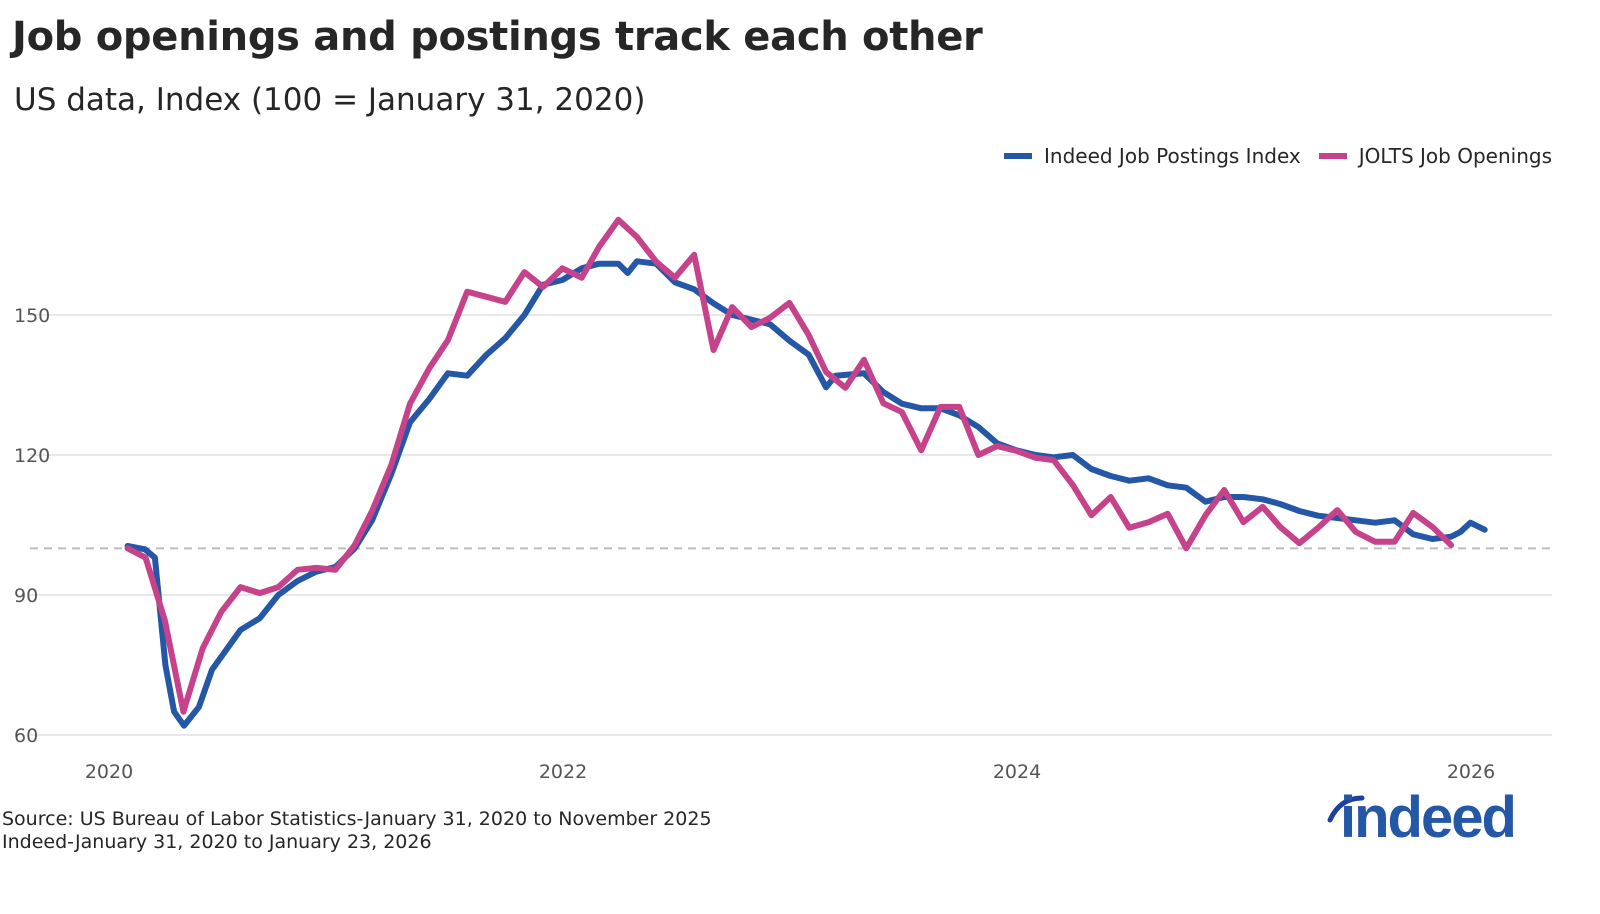 The height and width of the screenshot is (914, 1600). What do you see at coordinates (1471, 772) in the screenshot?
I see `x-tick-label: 2026` at bounding box center [1471, 772].